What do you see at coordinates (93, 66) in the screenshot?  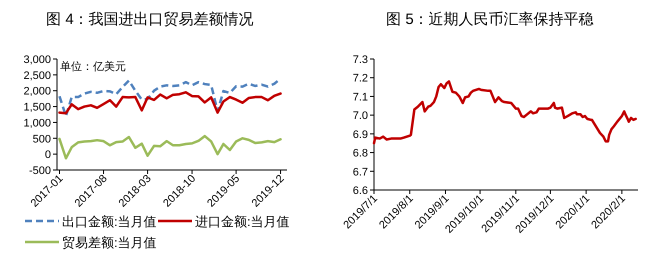 I see `annotation: 单位：亿美元` at bounding box center [93, 66].